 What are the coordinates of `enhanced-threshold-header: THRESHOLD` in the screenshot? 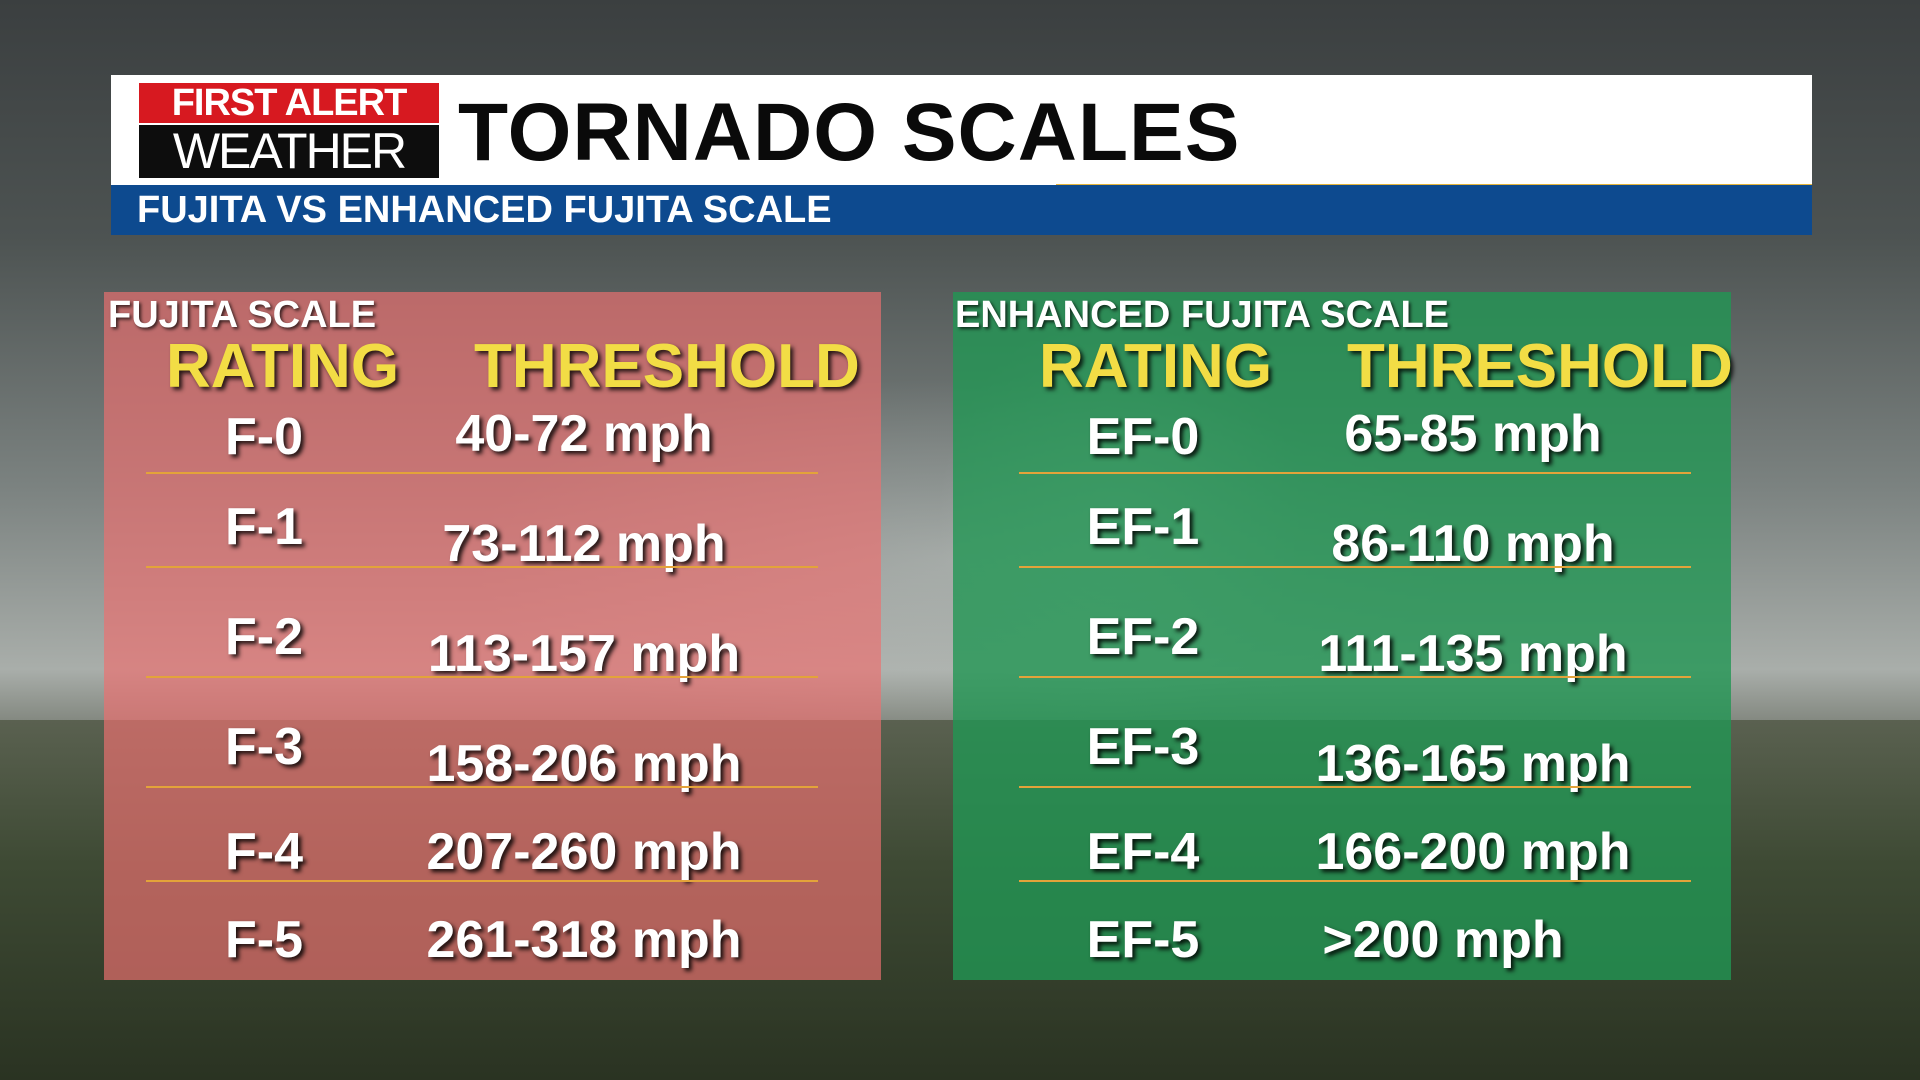 It's located at (1540, 366).